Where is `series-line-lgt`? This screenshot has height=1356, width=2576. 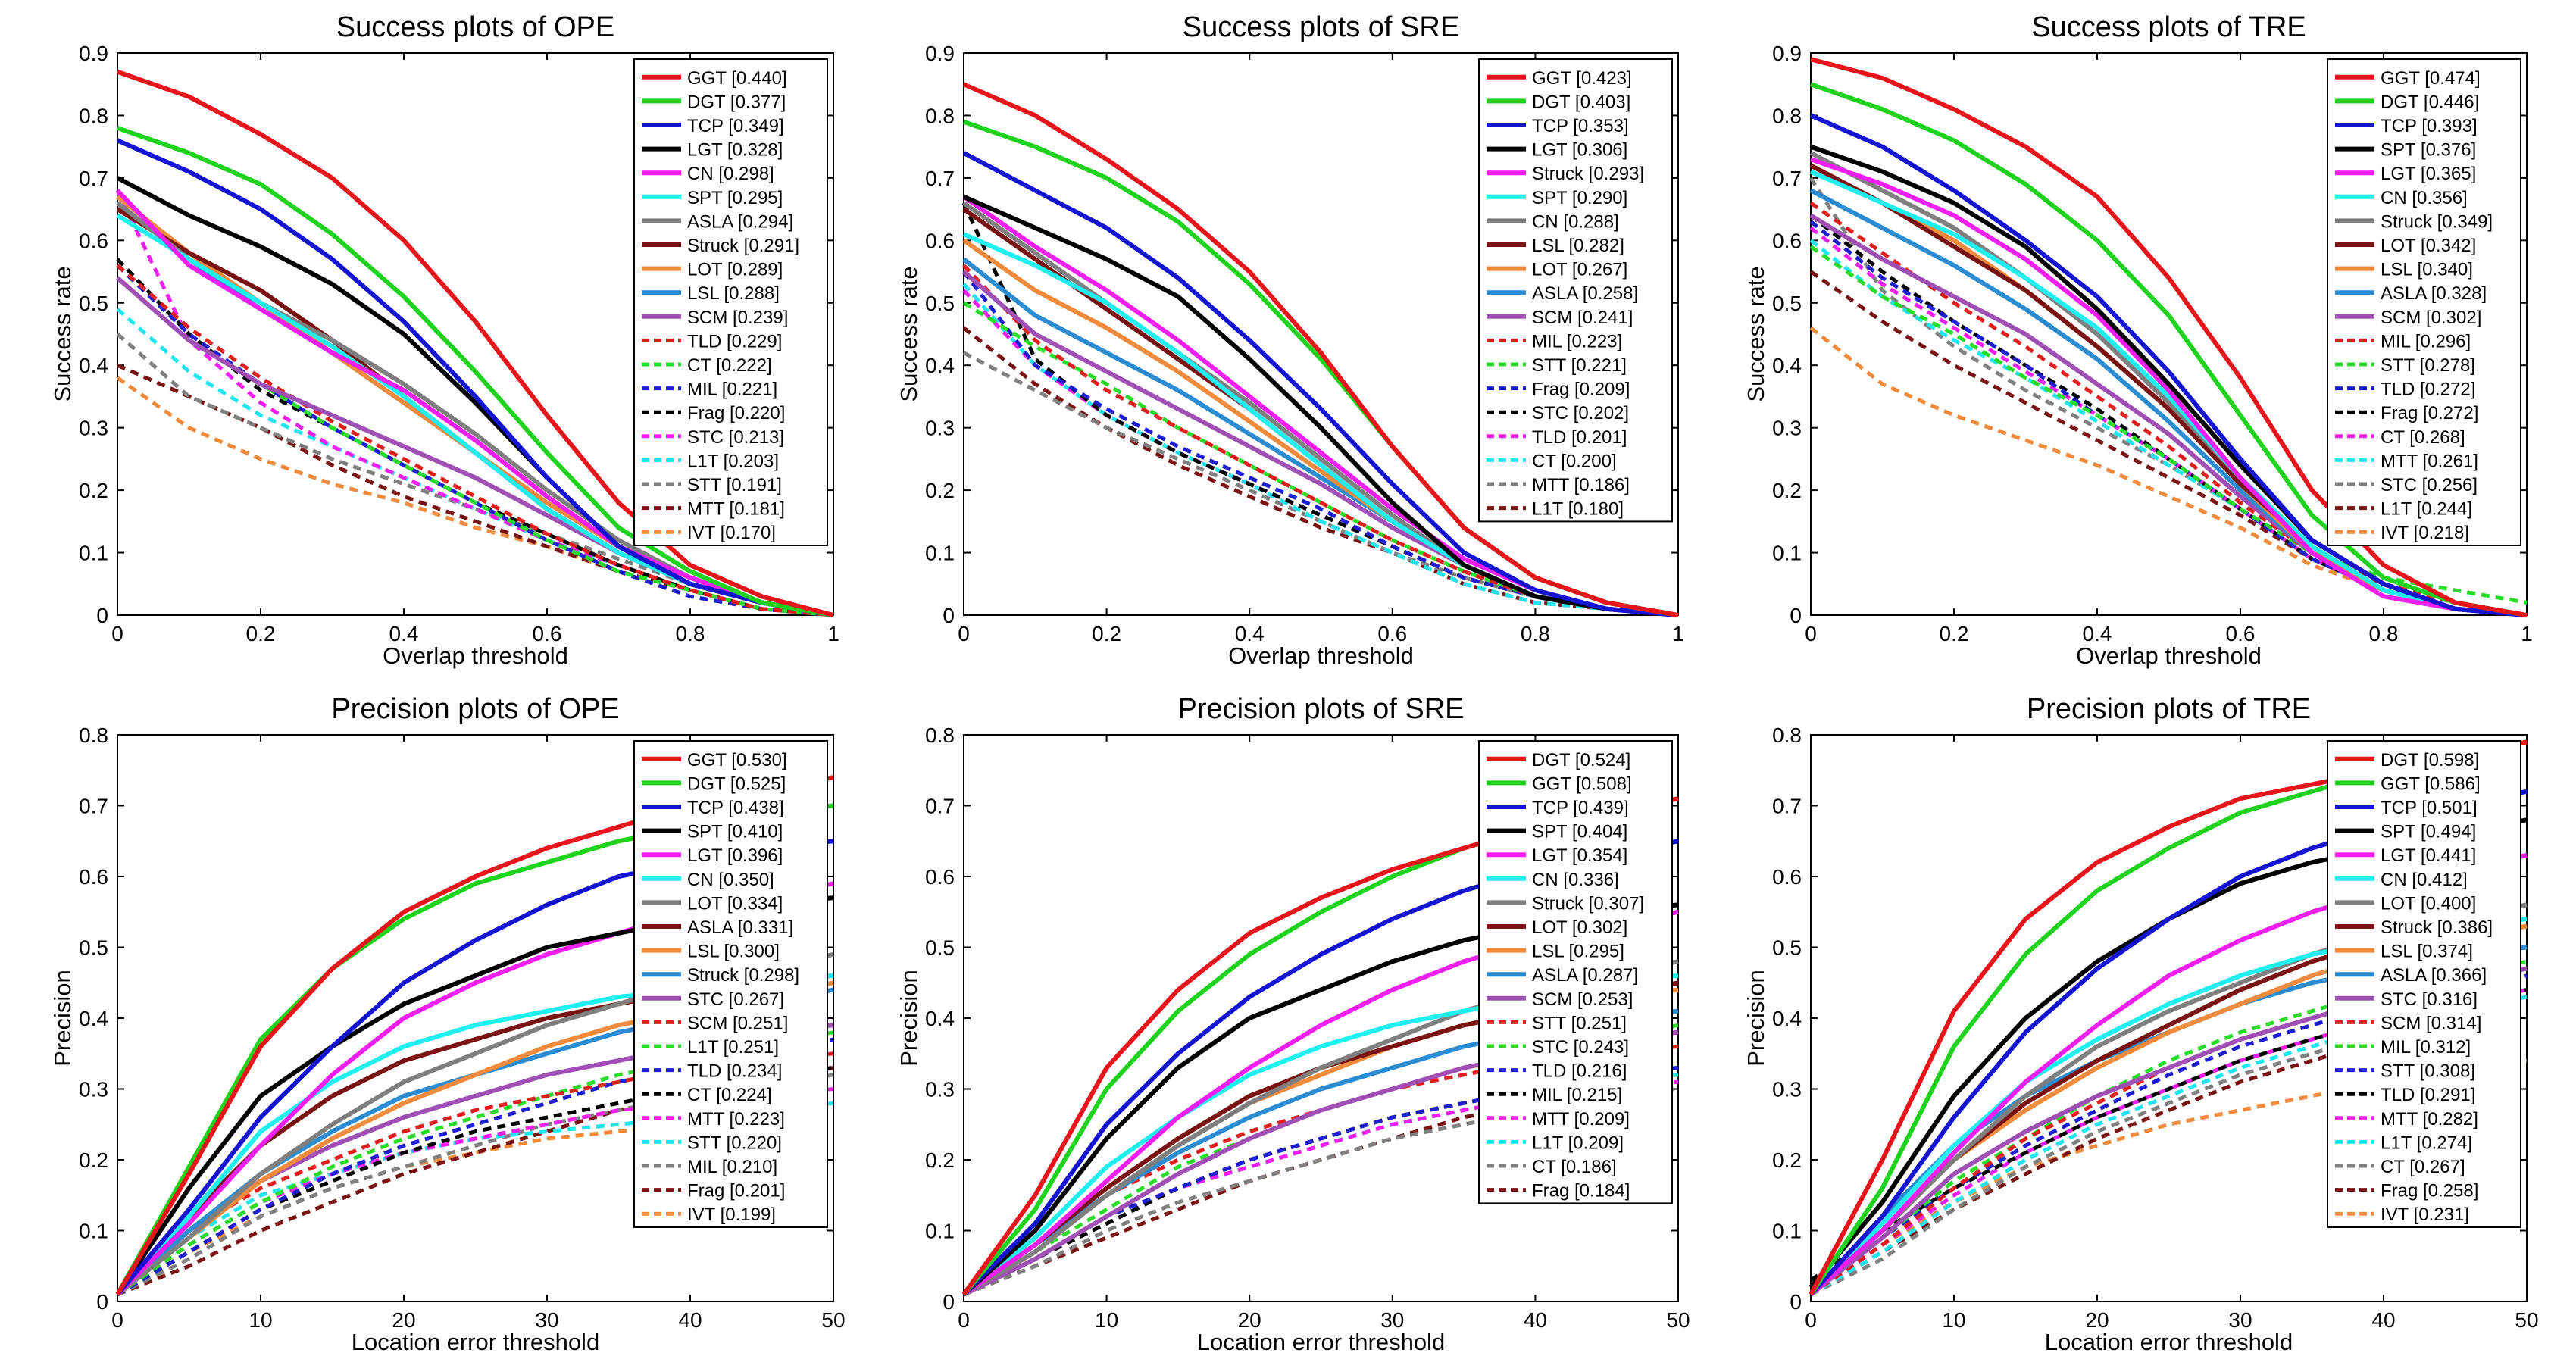
series-line-lgt is located at coordinates (2169, 387).